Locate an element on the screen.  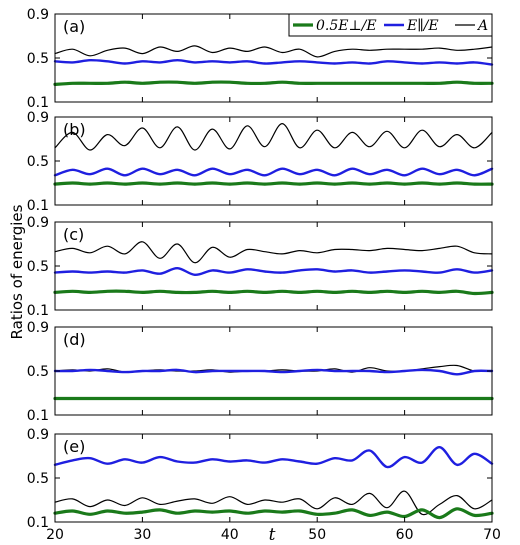
y-axis-label: Ratios of energies is located at coordinates (17, 271).